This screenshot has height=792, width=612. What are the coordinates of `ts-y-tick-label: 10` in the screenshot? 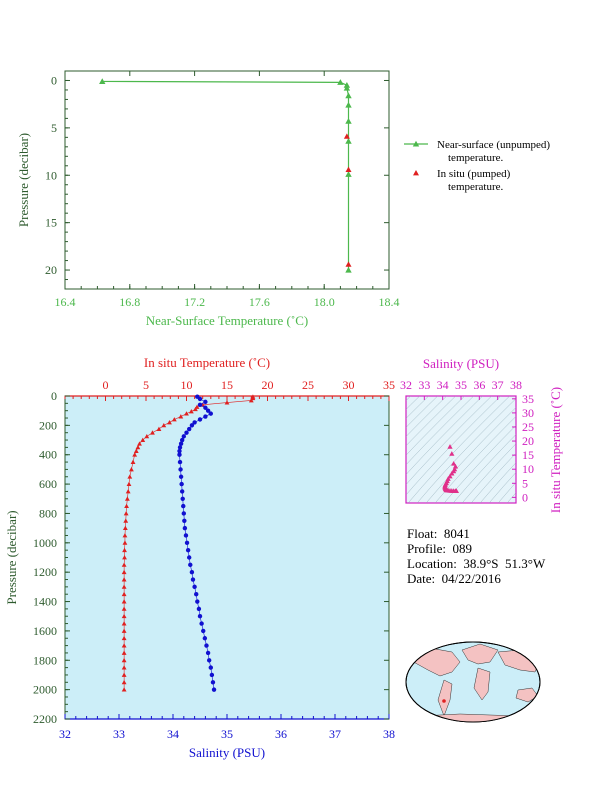 It's located at (528, 469).